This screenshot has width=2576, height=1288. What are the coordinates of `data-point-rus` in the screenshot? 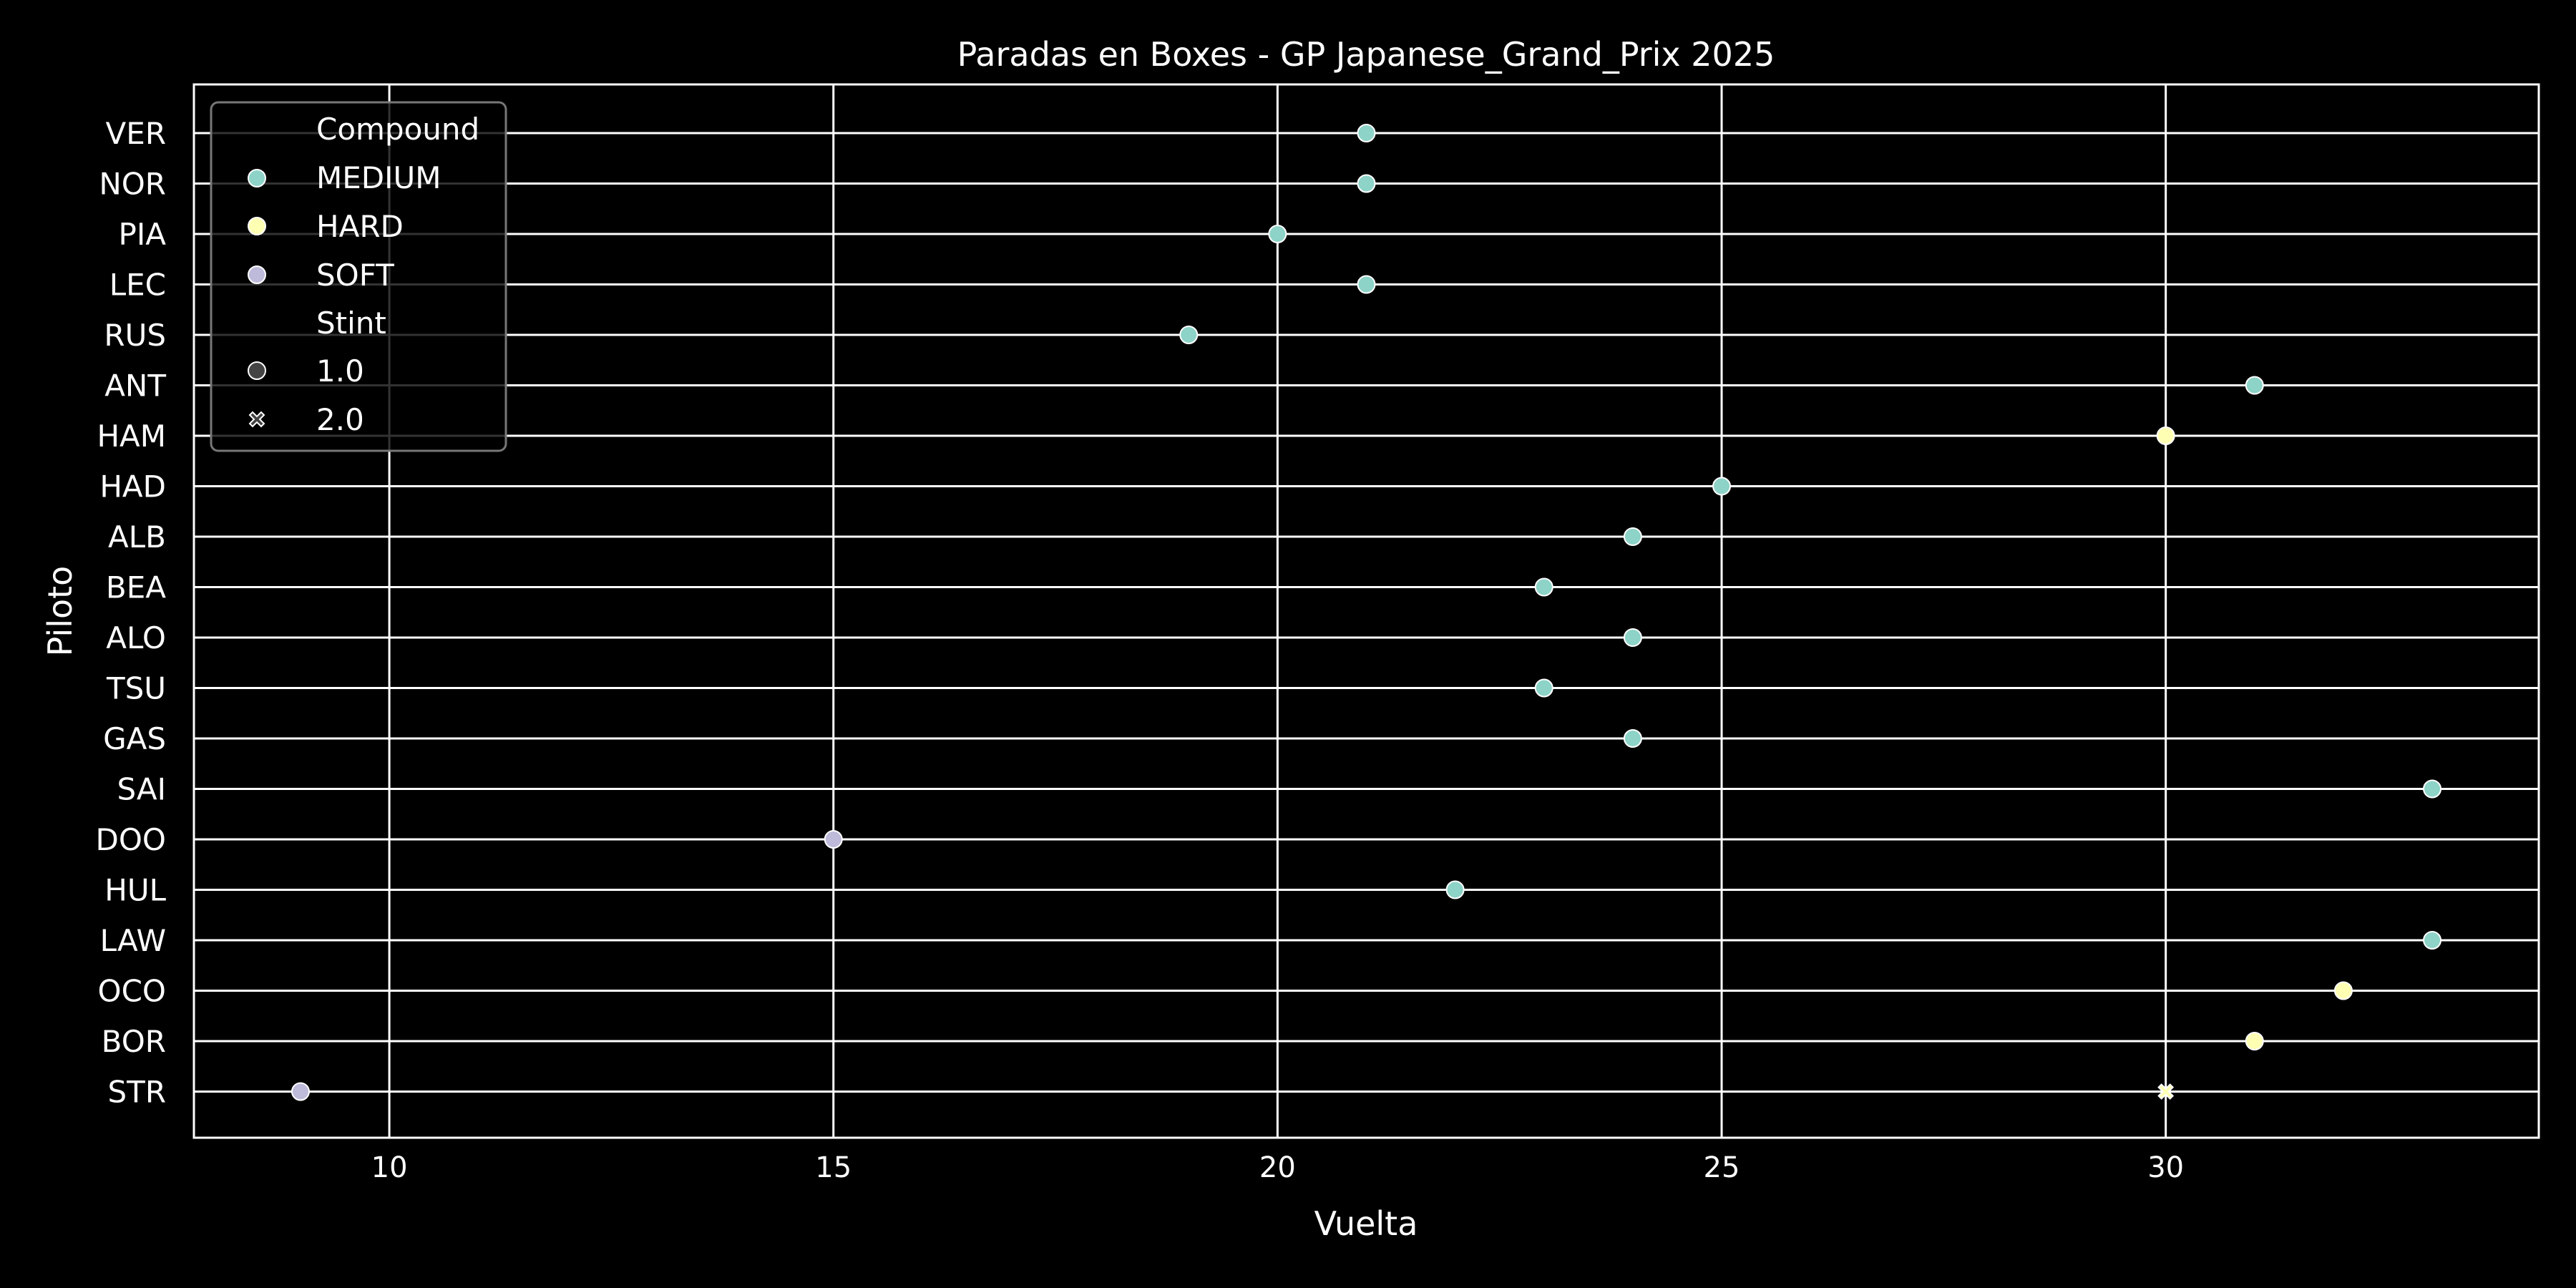 It's located at (1189, 335).